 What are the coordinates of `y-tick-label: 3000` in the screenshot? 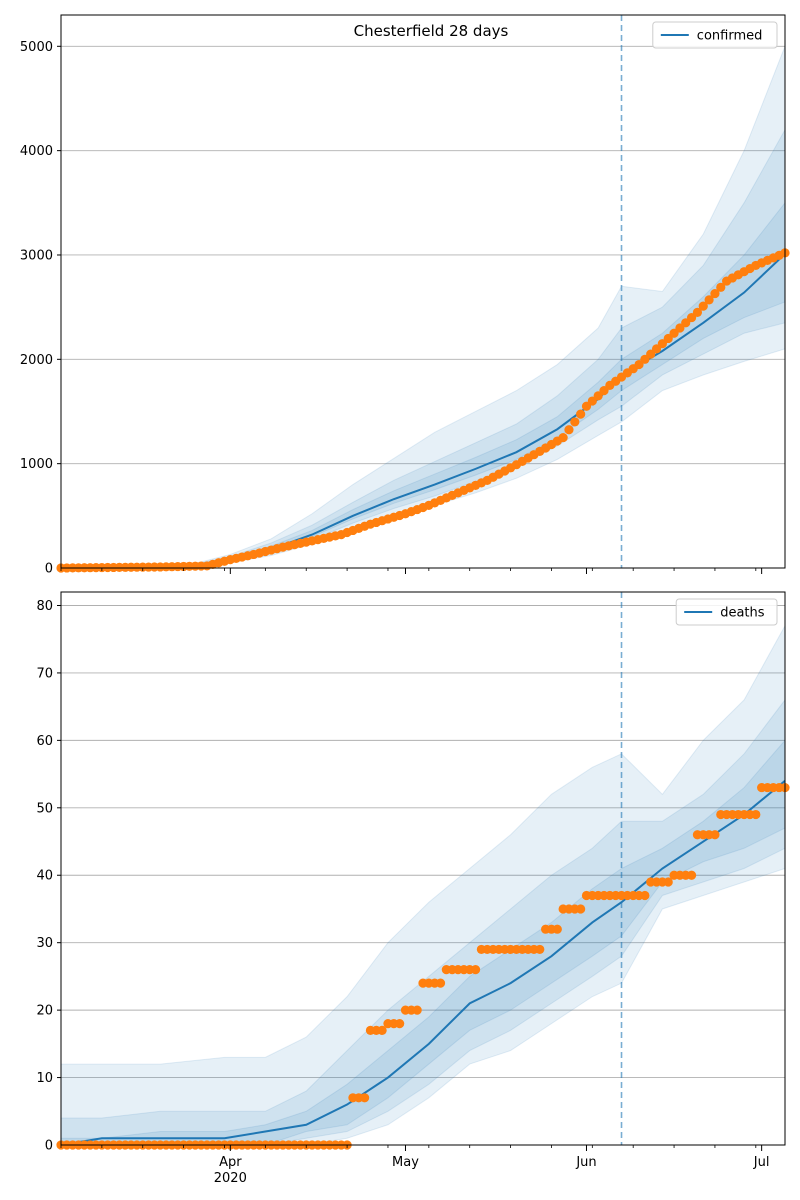 It's located at (36, 255).